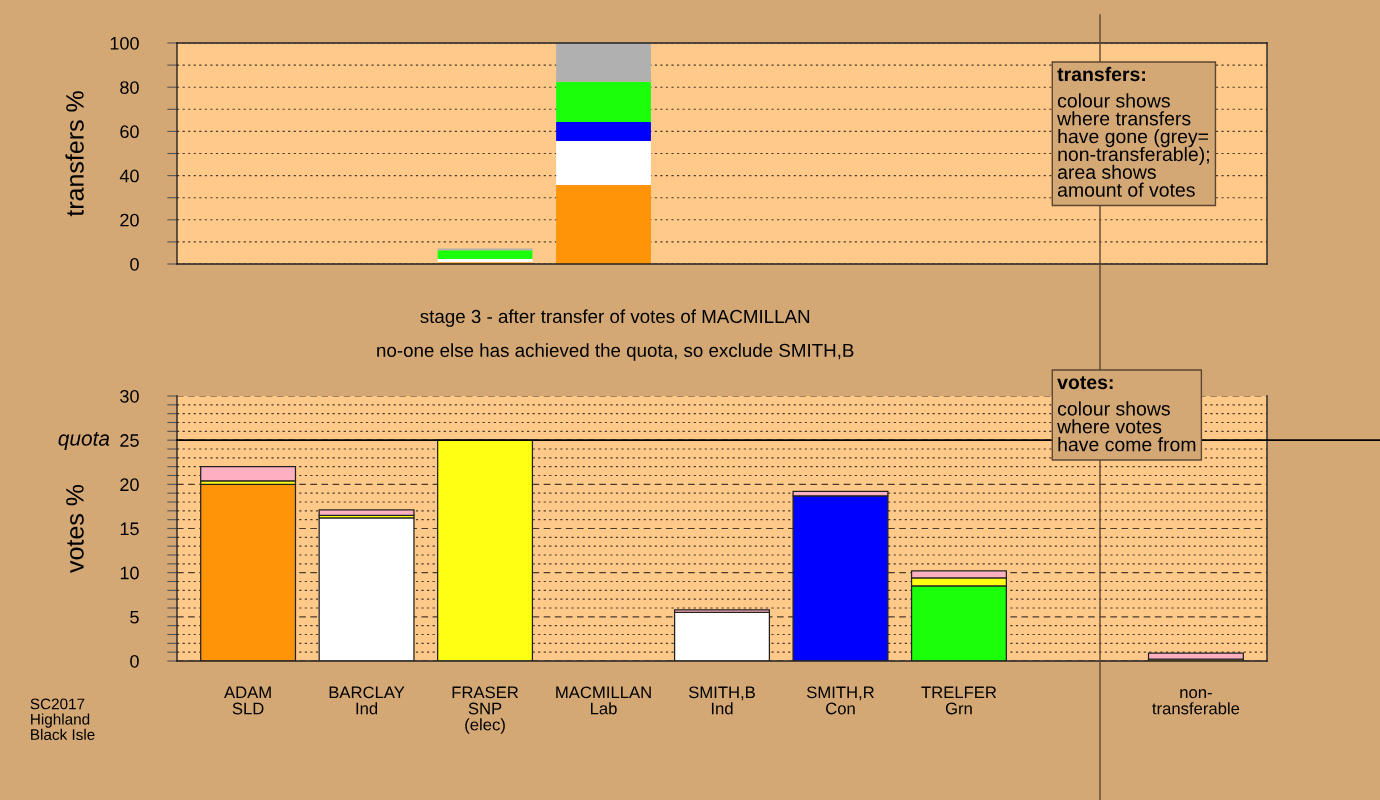 The image size is (1380, 800). What do you see at coordinates (129, 573) in the screenshot?
I see `y-tick-label: 10` at bounding box center [129, 573].